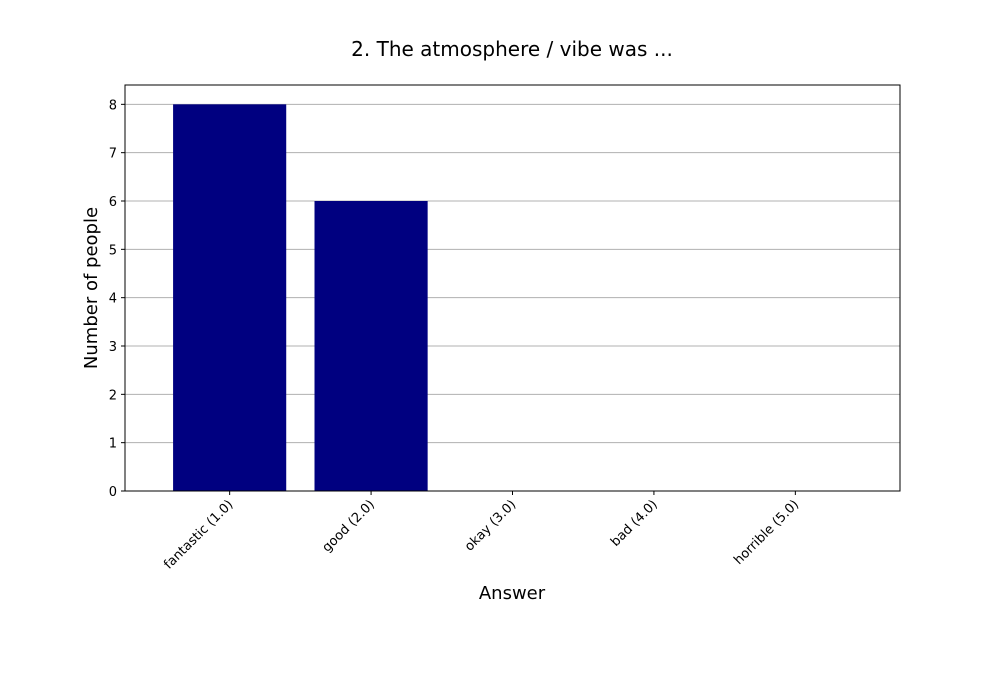  I want to click on x-axis-label: Answer, so click(512, 593).